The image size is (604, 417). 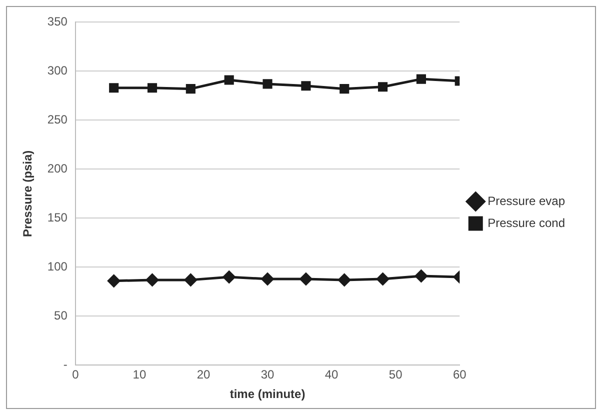 I want to click on x-axis-title: time (minute), so click(x=268, y=394).